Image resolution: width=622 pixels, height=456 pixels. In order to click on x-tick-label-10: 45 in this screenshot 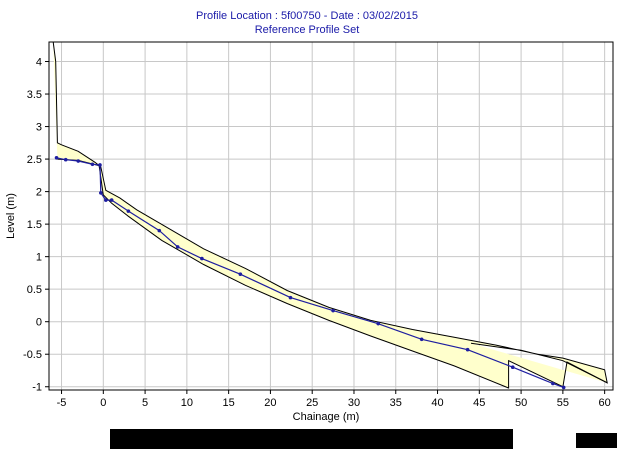, I will do `click(479, 403)`.